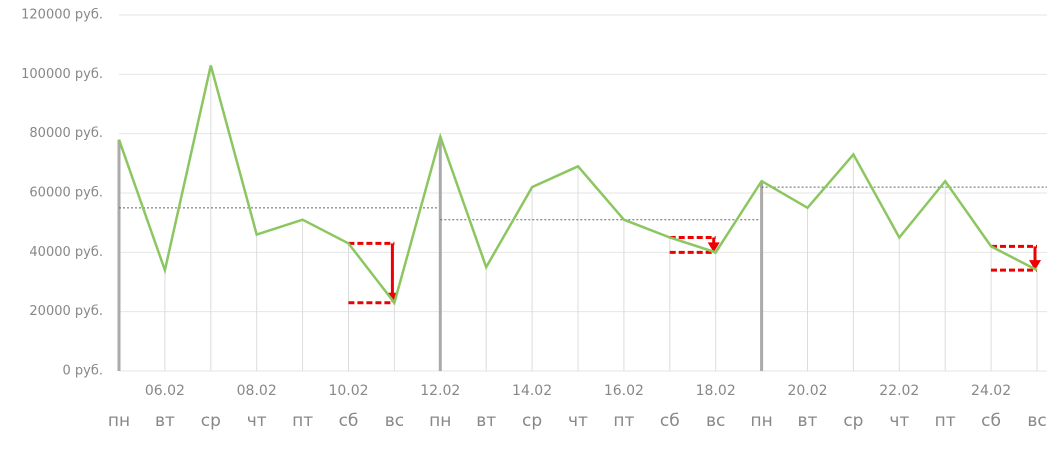 The image size is (1058, 451). I want to click on x-tick-label: 08.02, so click(257, 391).